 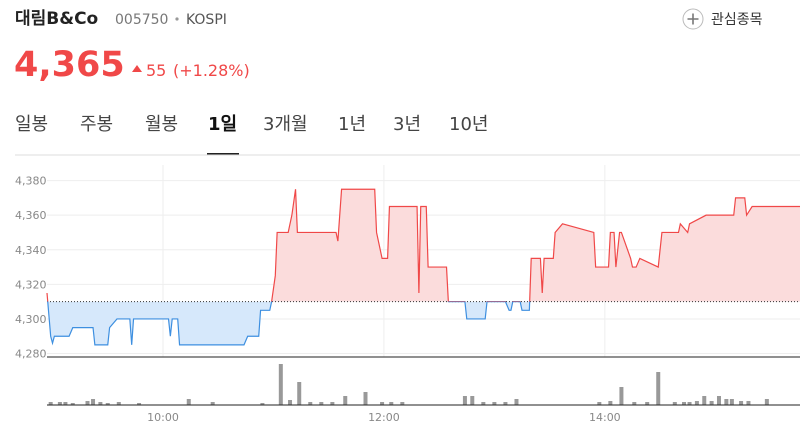 What do you see at coordinates (352, 124) in the screenshot?
I see `tab: 1년` at bounding box center [352, 124].